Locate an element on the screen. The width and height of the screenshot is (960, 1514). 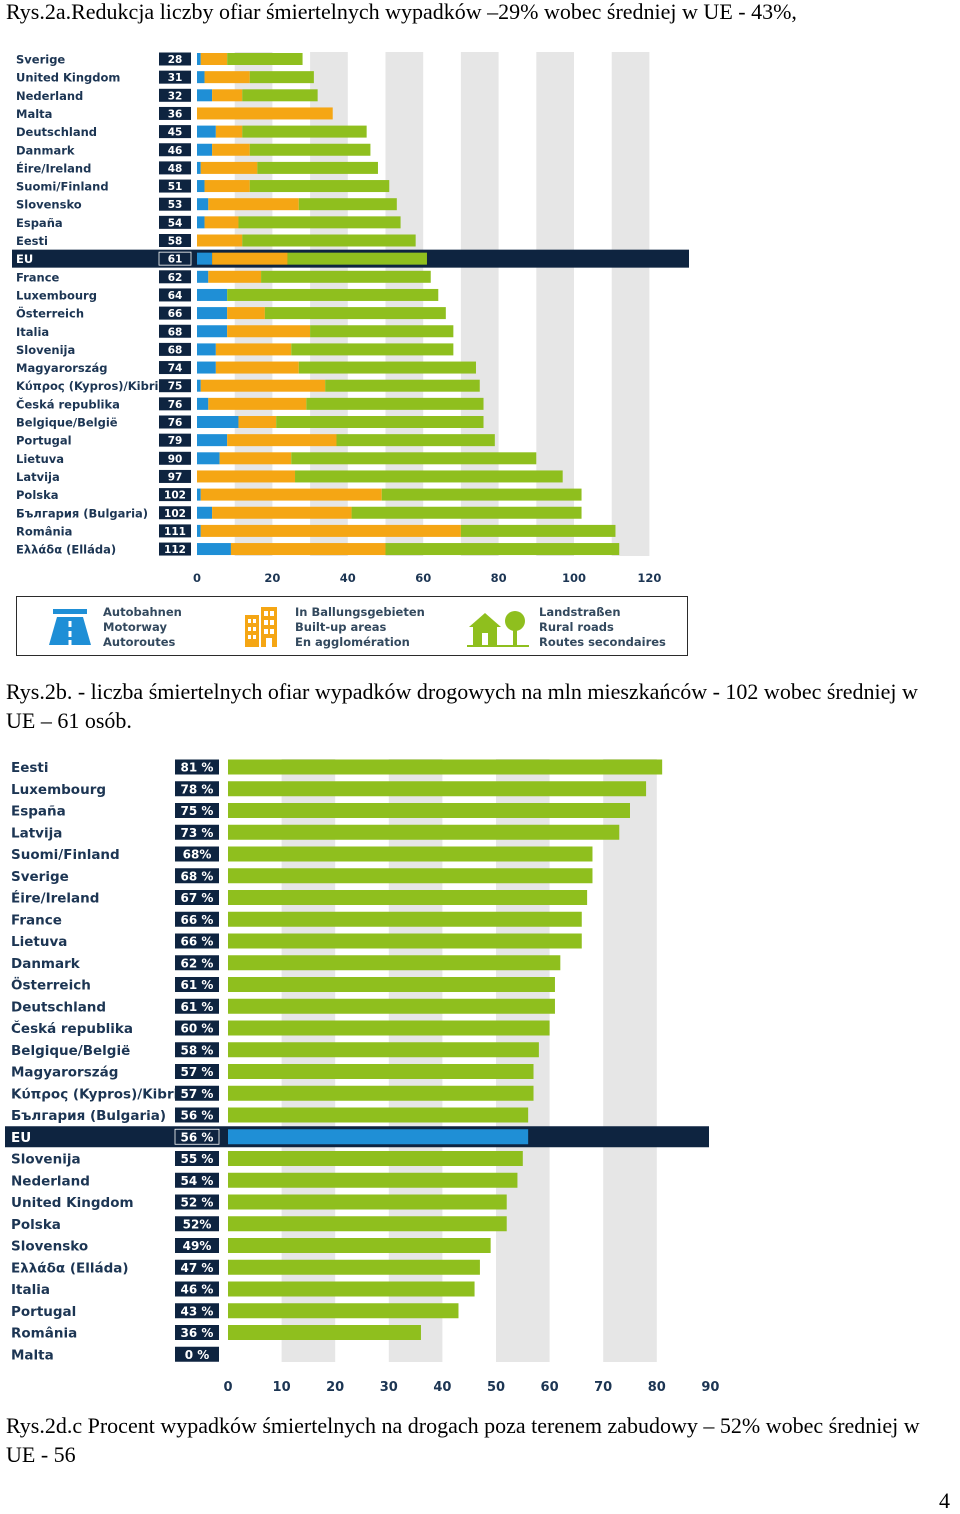
bar-built-up-osterreich is located at coordinates (246, 313).